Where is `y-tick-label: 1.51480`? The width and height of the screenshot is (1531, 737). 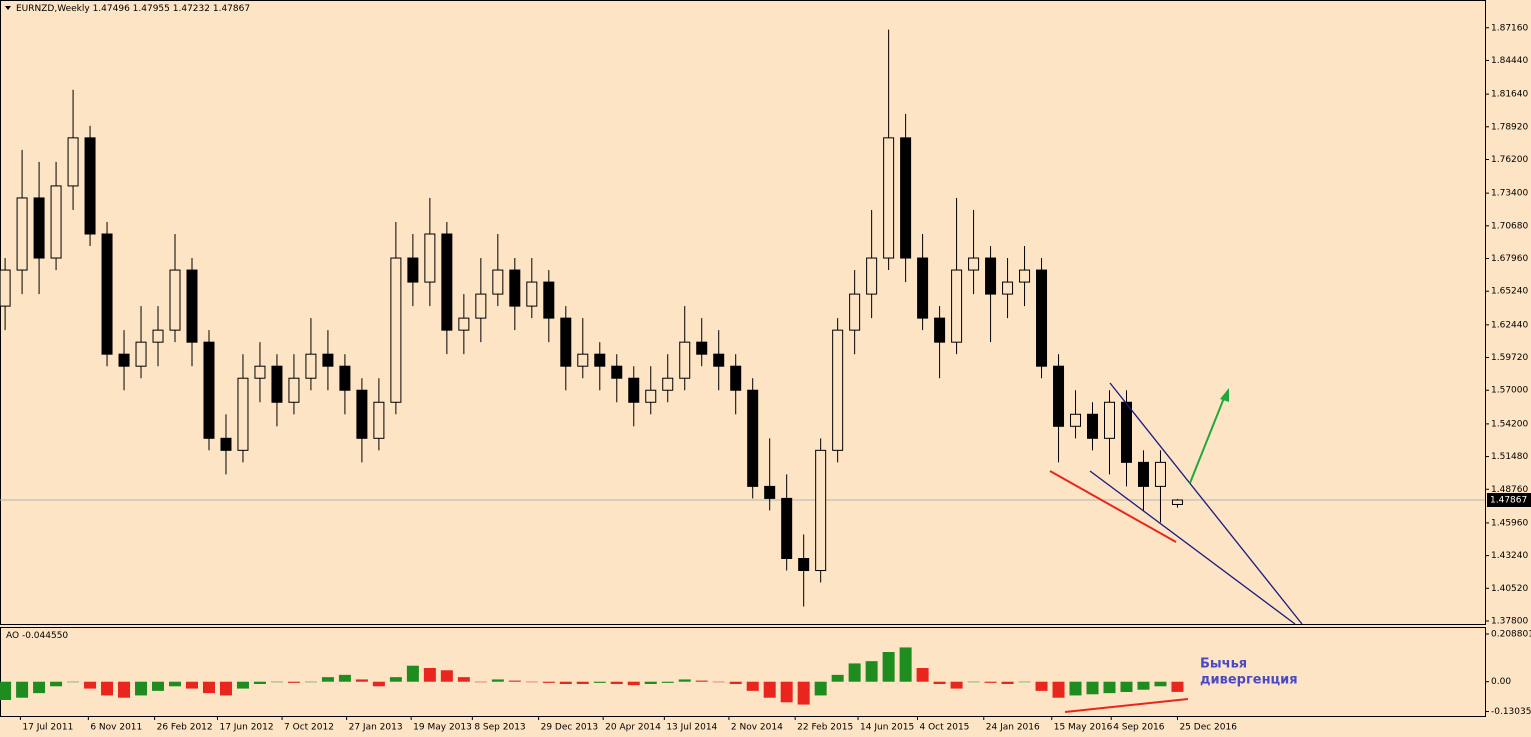 y-tick-label: 1.51480 is located at coordinates (1509, 457).